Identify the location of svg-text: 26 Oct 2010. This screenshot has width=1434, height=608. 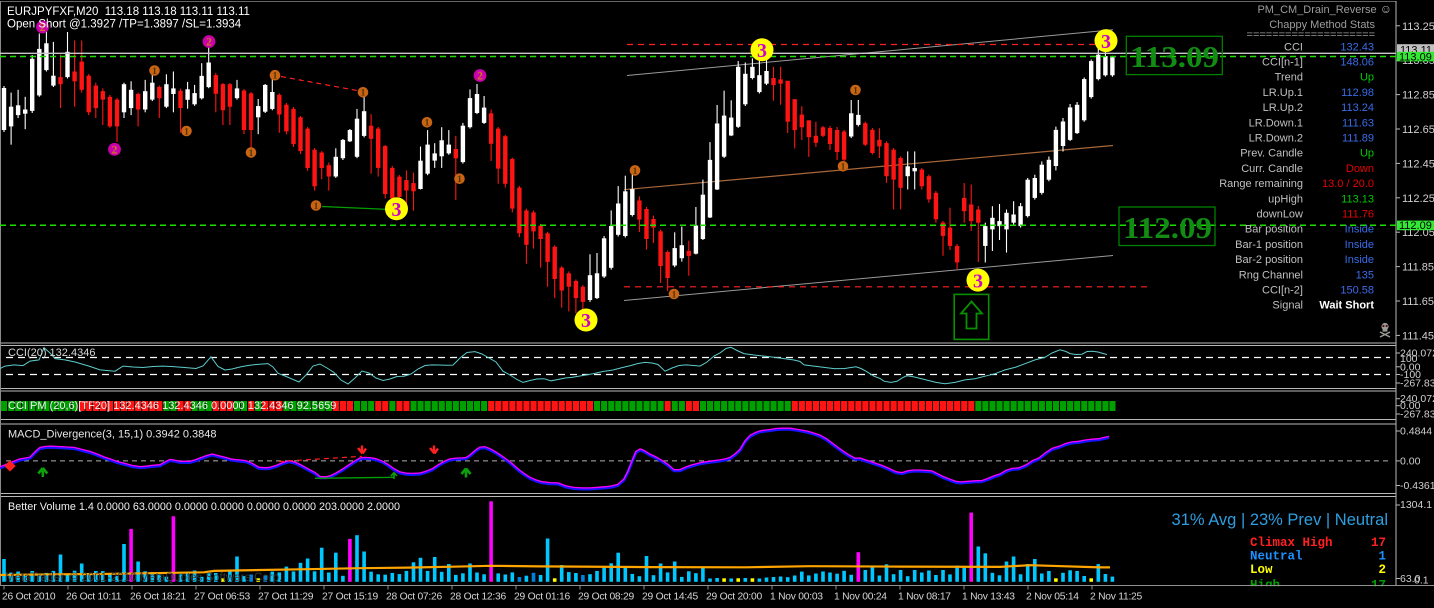
(29, 597).